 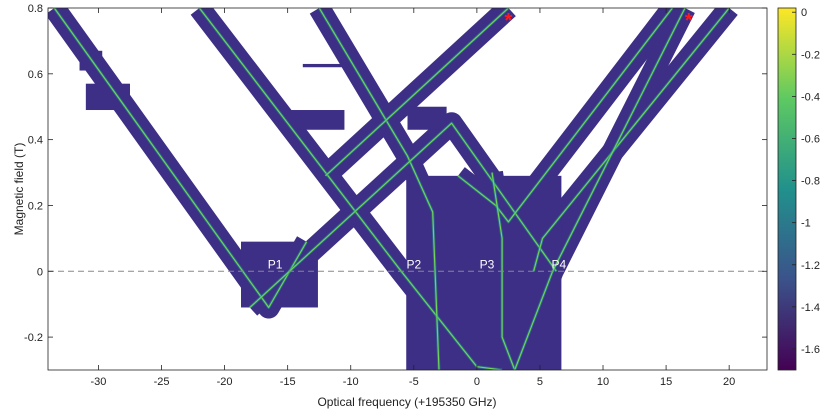 What do you see at coordinates (35, 206) in the screenshot?
I see `y-tick-label: 0.2` at bounding box center [35, 206].